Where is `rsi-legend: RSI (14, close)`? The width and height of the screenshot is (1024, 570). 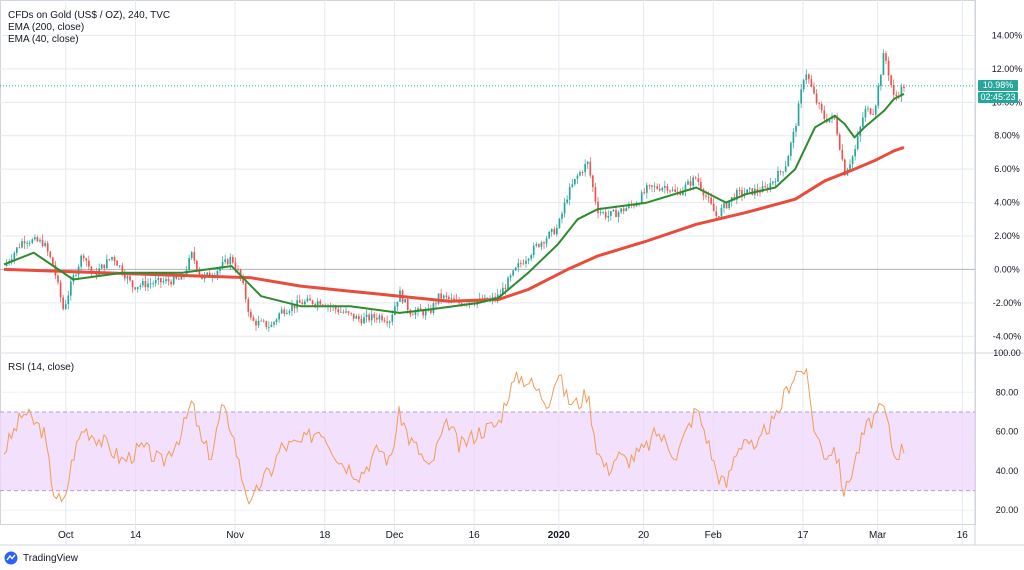 rsi-legend: RSI (14, close) is located at coordinates (41, 367).